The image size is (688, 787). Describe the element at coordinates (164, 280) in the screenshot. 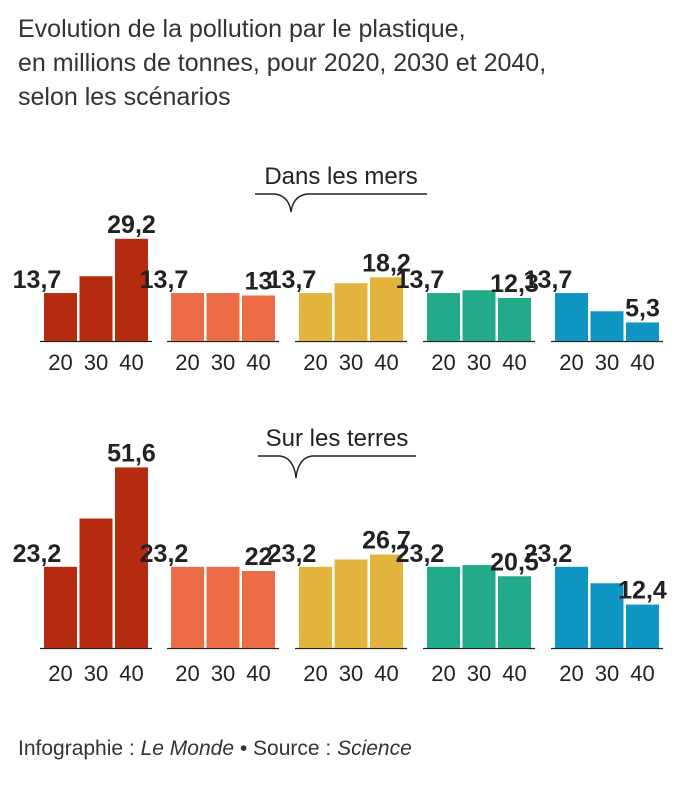

I see `data-label-1-2-20: 13,7` at that location.